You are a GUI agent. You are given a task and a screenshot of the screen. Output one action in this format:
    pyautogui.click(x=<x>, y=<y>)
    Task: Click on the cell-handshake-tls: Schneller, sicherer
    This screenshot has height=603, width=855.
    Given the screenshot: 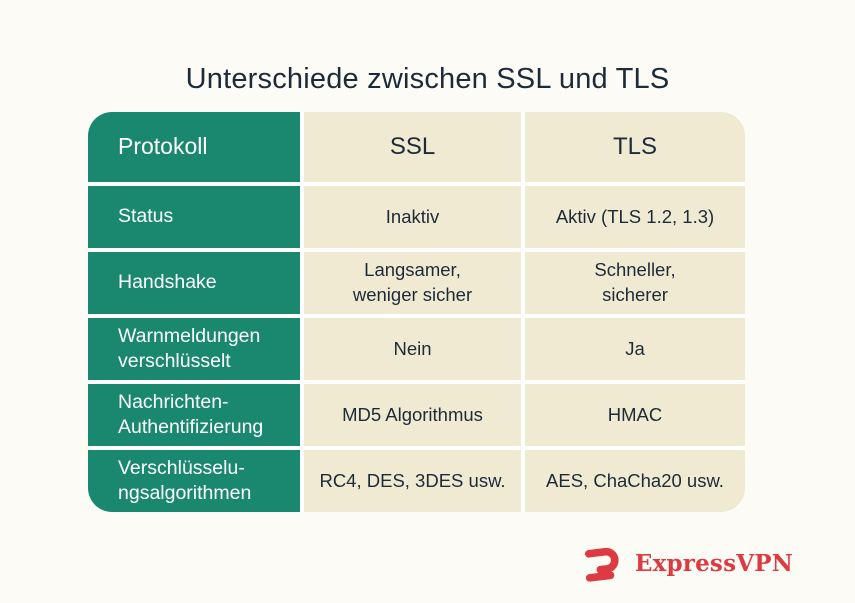 What is the action you would take?
    pyautogui.click(x=635, y=283)
    